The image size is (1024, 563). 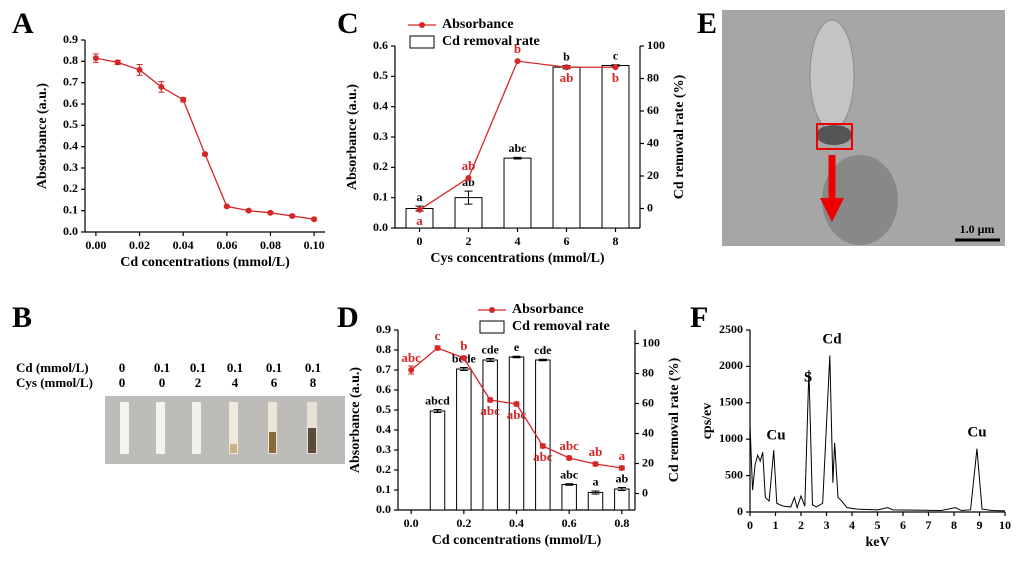 What do you see at coordinates (183, 245) in the screenshot?
I see `x-tick-label: 0.04` at bounding box center [183, 245].